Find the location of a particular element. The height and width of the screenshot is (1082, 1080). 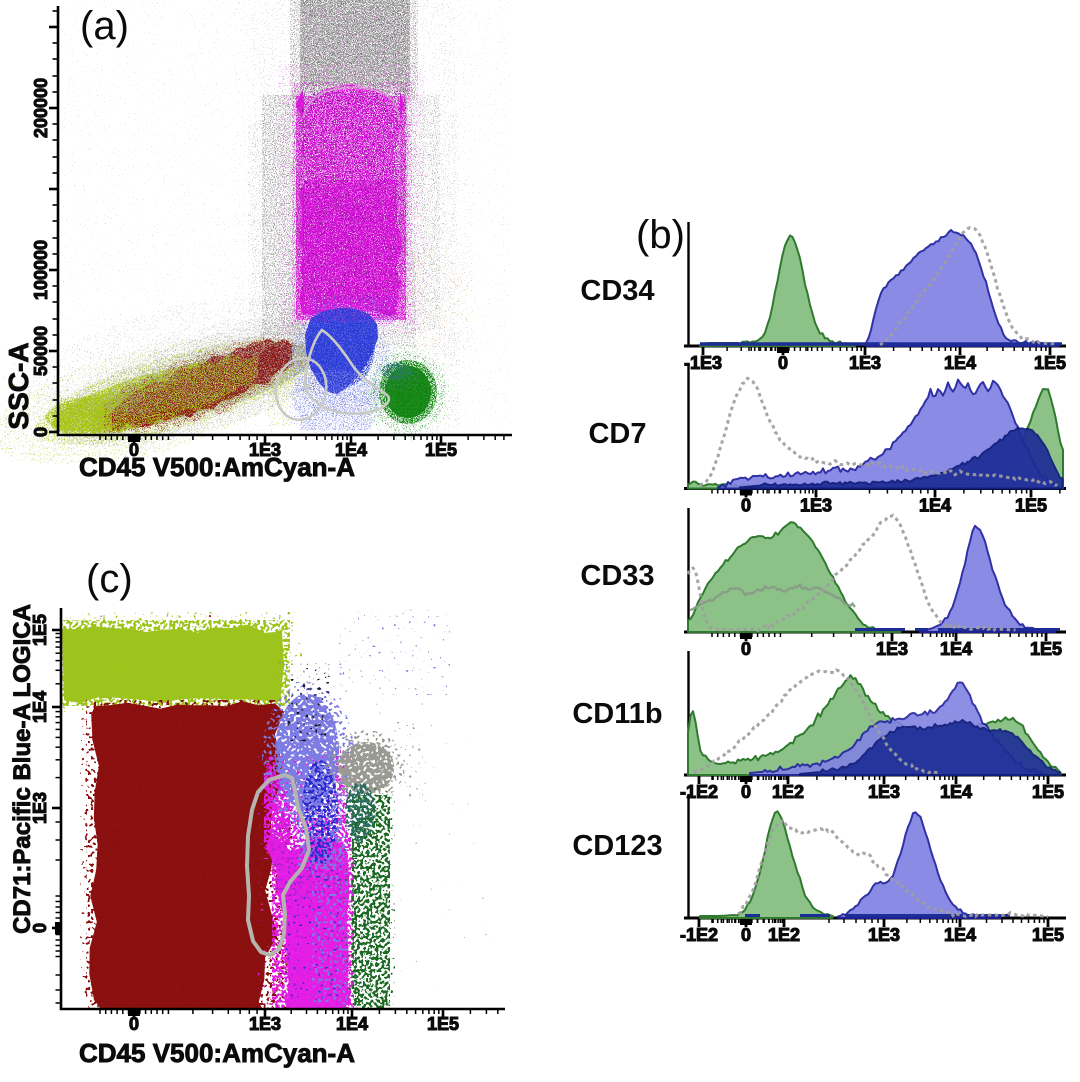

svg-text: CD123 is located at coordinates (617, 846).